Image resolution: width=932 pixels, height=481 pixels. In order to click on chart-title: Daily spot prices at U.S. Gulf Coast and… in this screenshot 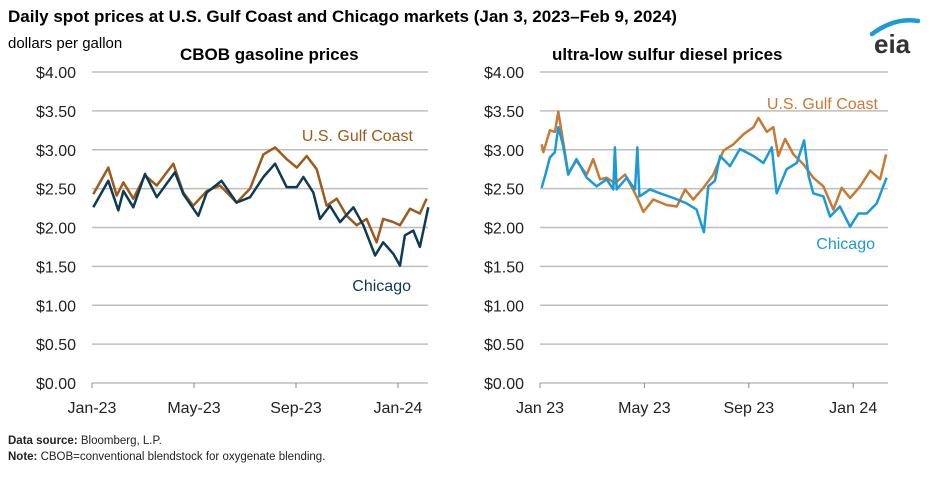, I will do `click(342, 16)`.